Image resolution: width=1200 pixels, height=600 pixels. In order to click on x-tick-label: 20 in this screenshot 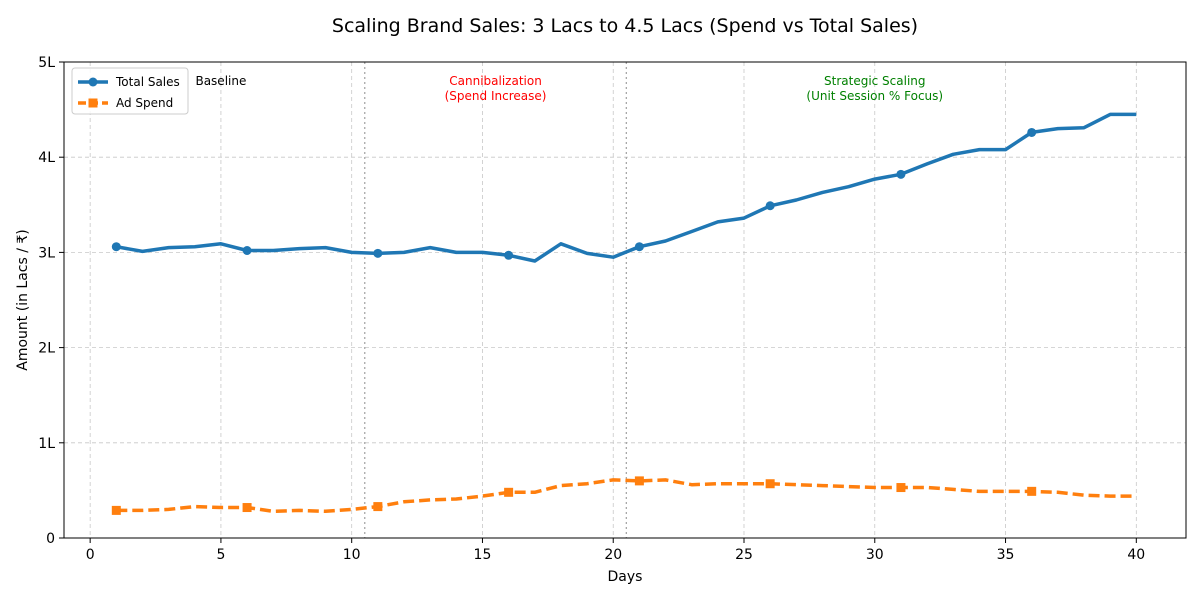, I will do `click(613, 555)`.